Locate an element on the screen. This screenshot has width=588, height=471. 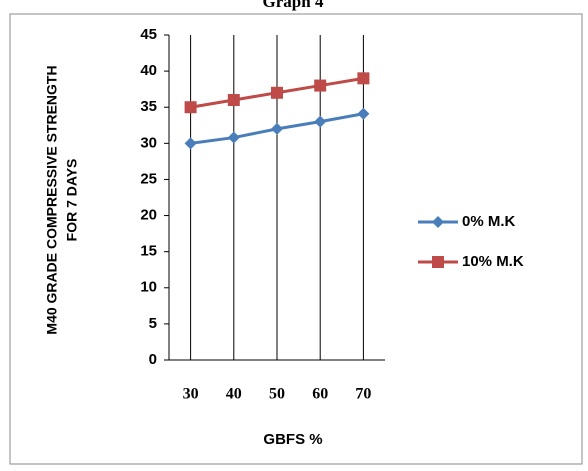
x-tick-label: 60 is located at coordinates (320, 394).